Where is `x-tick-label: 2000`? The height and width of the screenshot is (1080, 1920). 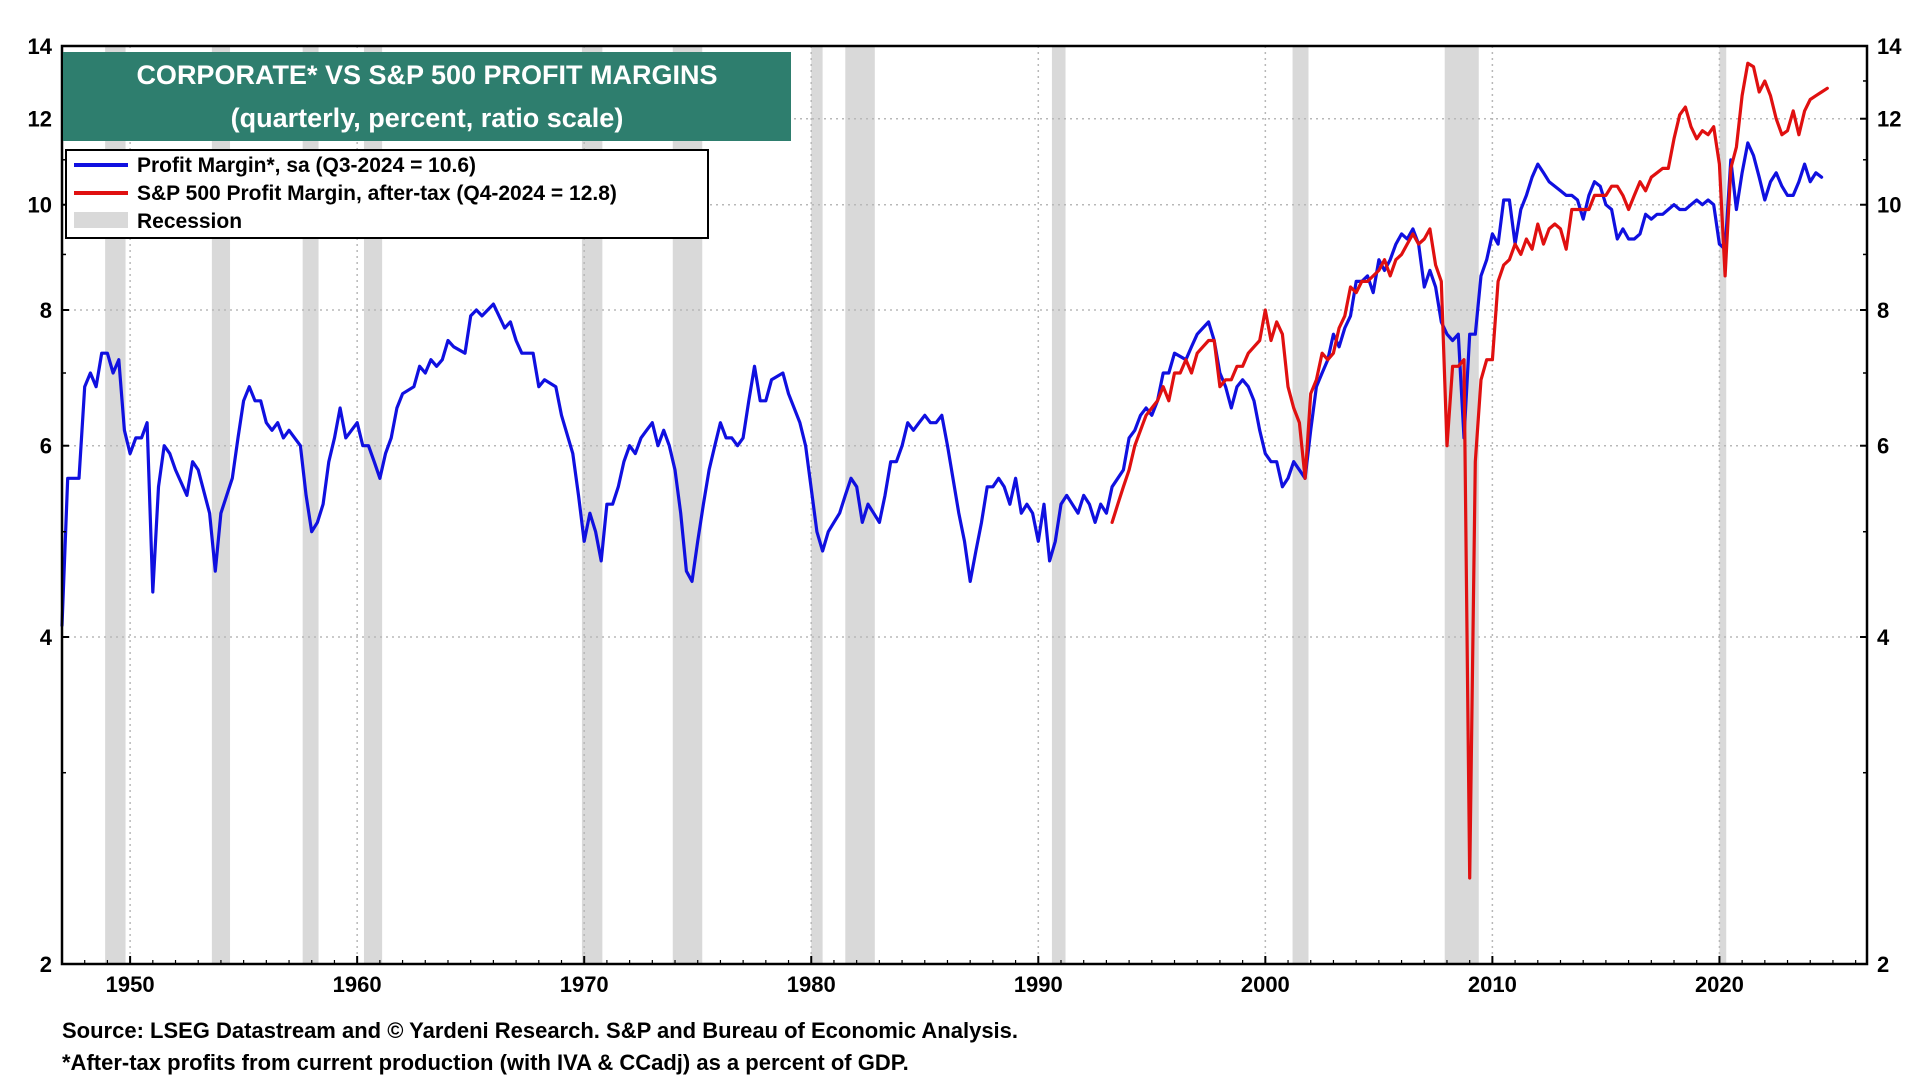
x-tick-label: 2000 is located at coordinates (1265, 984).